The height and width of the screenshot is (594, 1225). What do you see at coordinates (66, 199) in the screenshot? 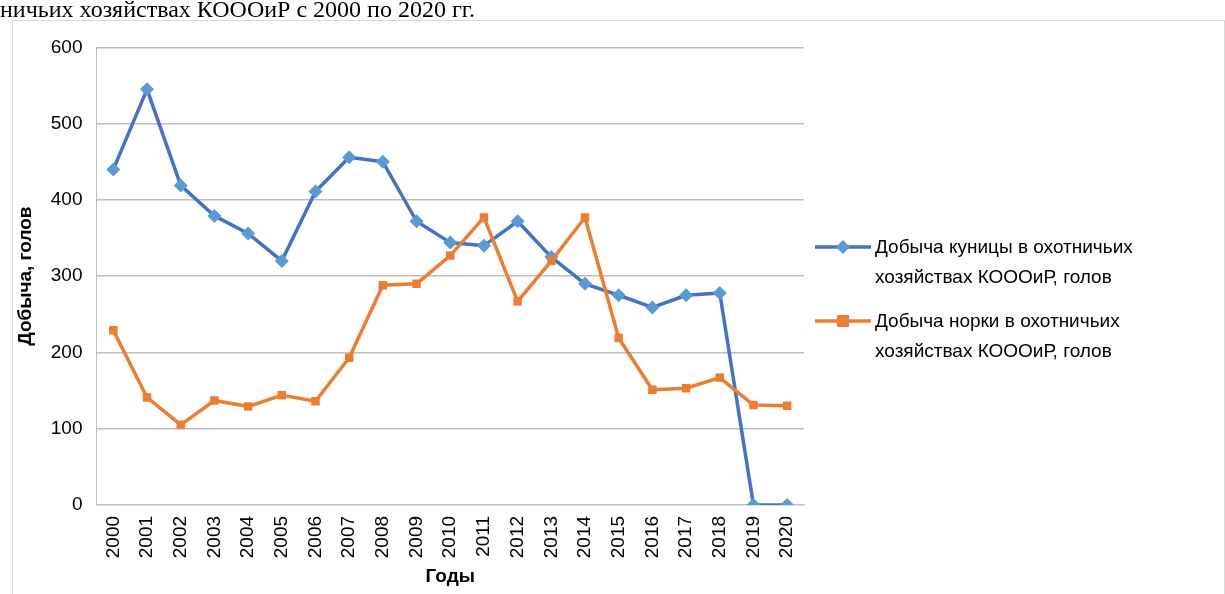
I see `y-tick-label: 400` at bounding box center [66, 199].